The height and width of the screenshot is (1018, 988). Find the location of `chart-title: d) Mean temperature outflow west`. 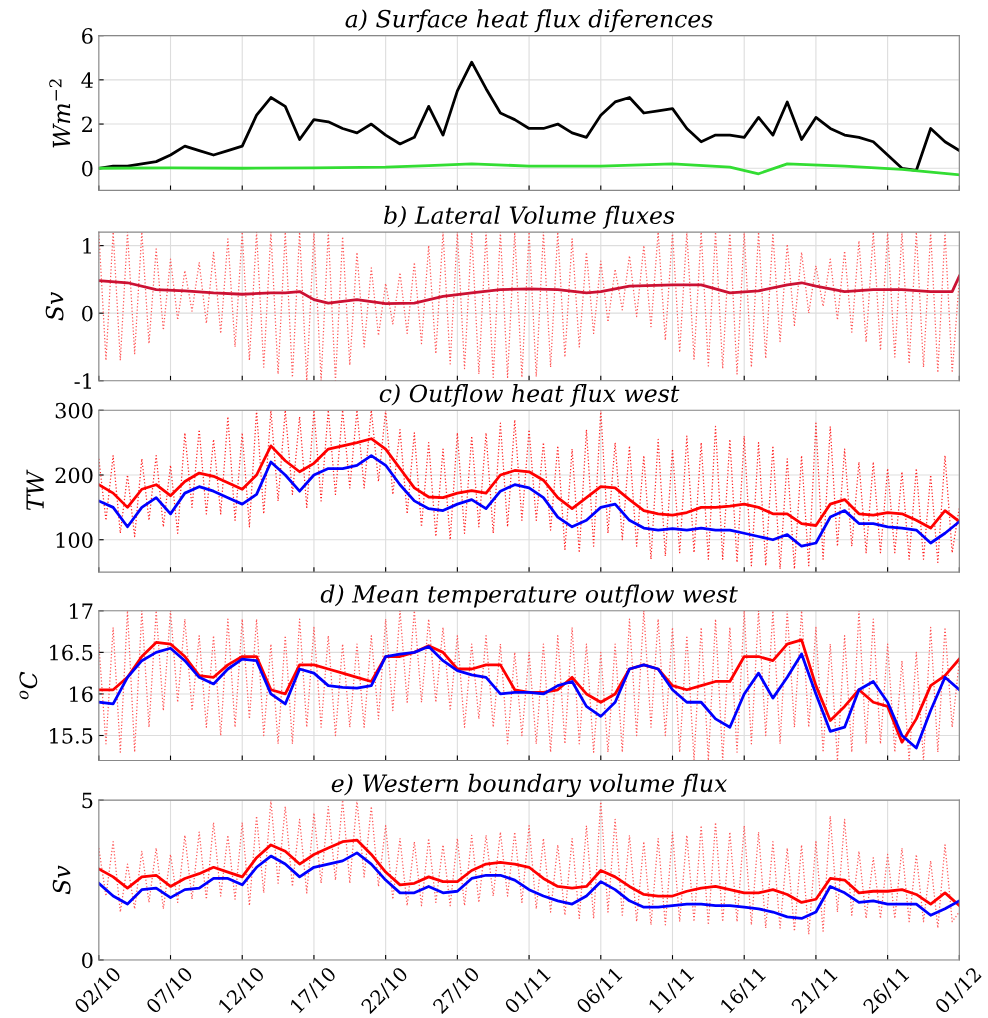

chart-title: d) Mean temperature outflow west is located at coordinates (529, 596).